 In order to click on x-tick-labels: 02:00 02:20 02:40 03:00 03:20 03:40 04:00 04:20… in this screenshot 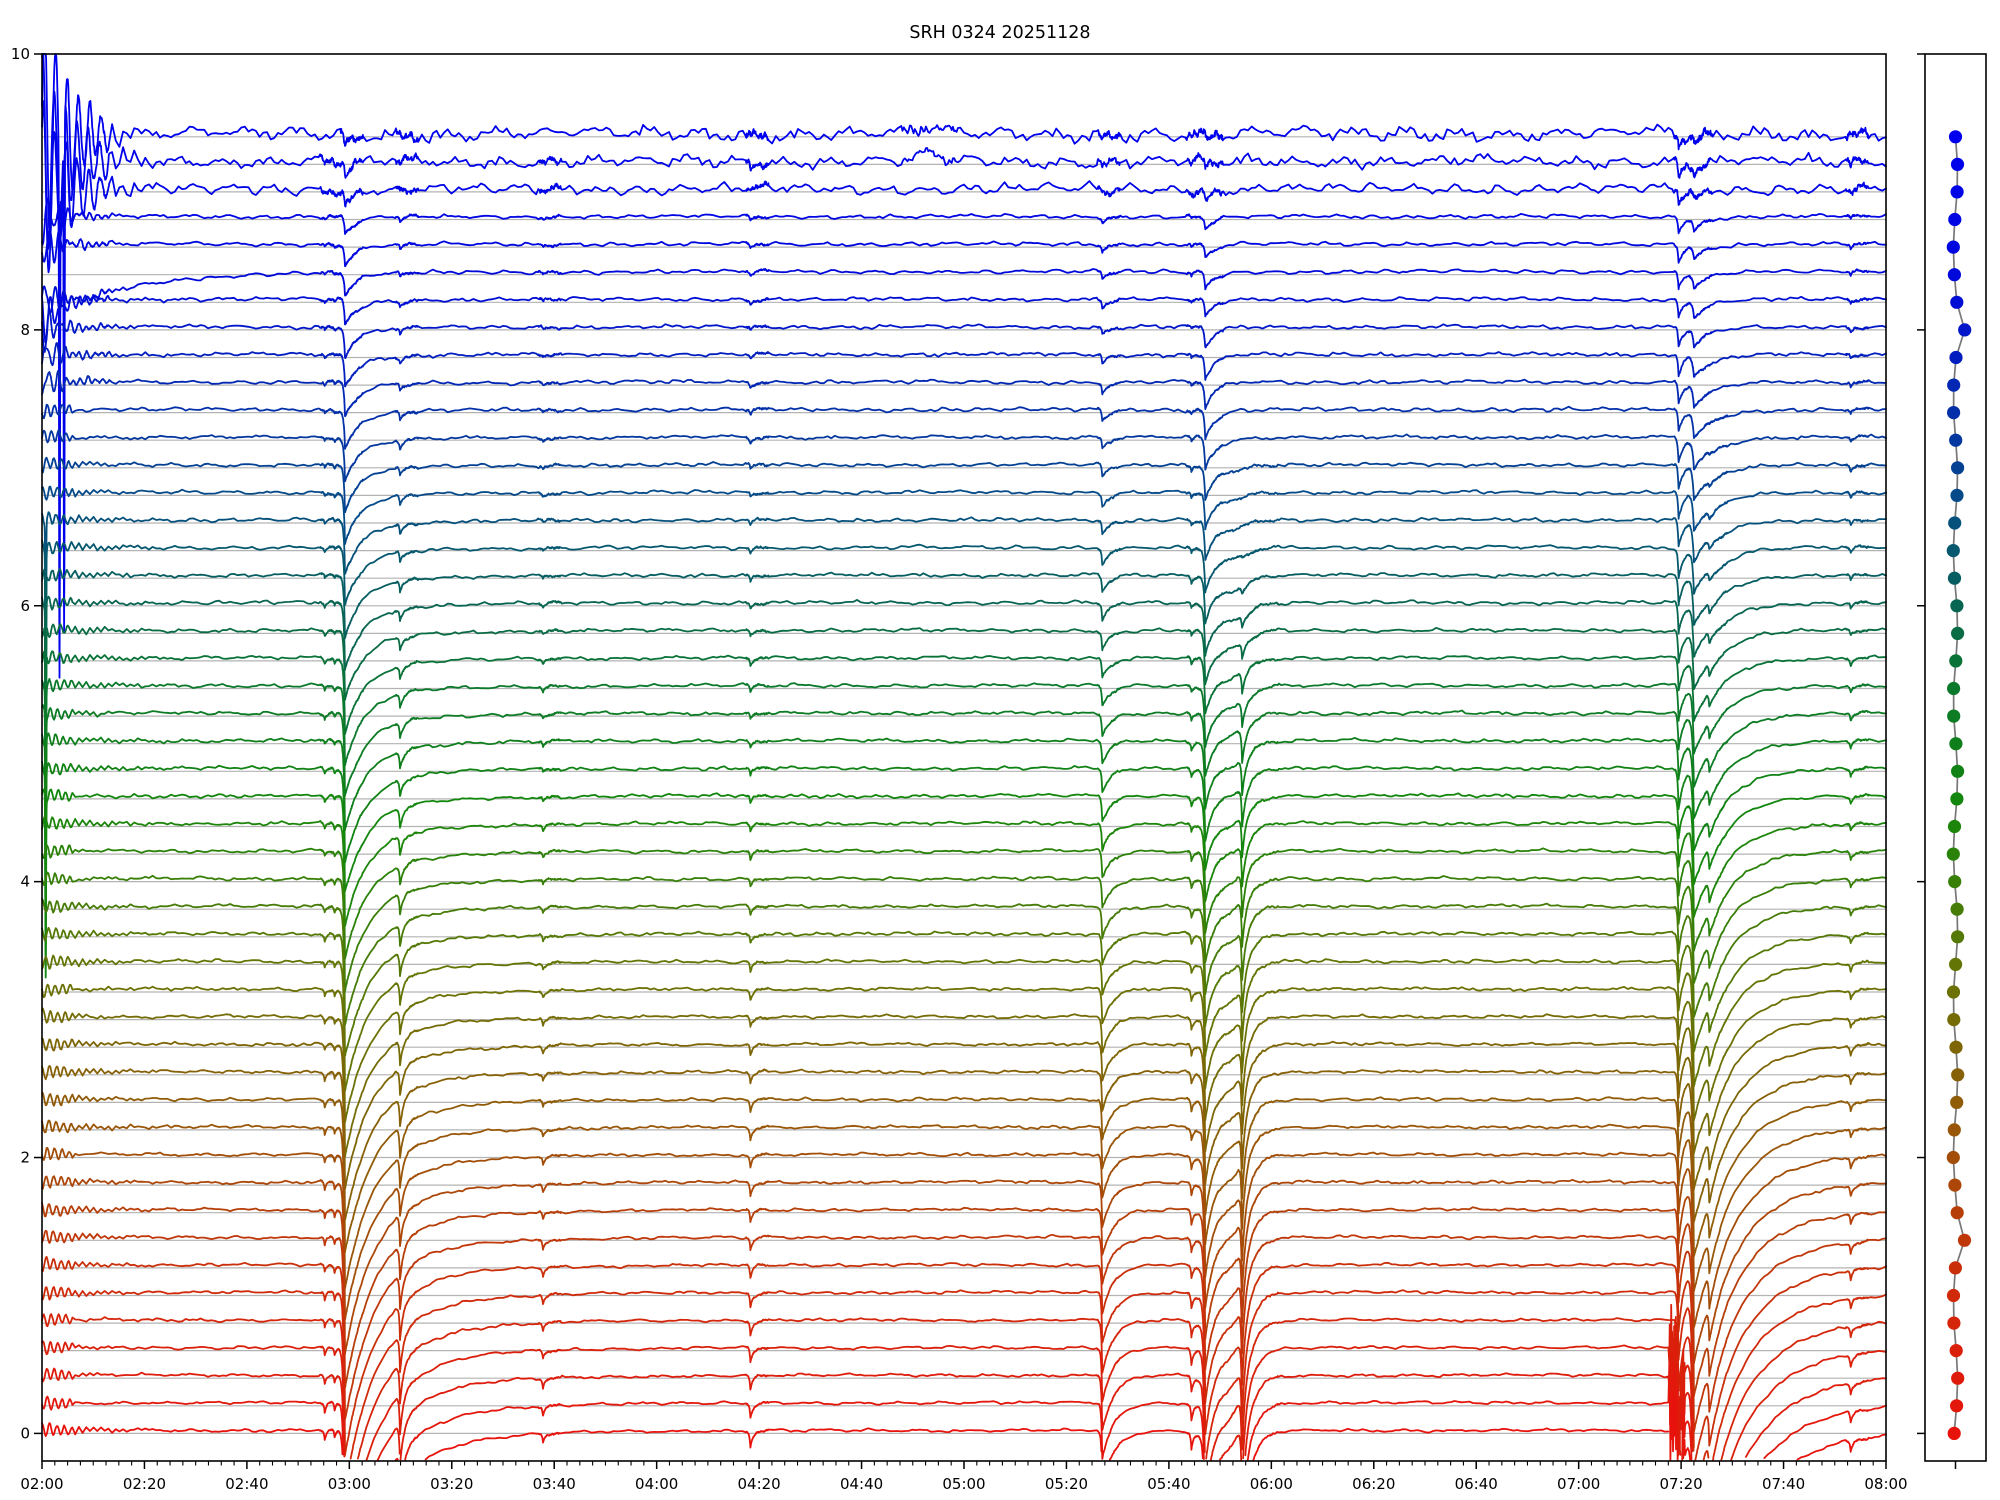, I will do `click(963, 1484)`.